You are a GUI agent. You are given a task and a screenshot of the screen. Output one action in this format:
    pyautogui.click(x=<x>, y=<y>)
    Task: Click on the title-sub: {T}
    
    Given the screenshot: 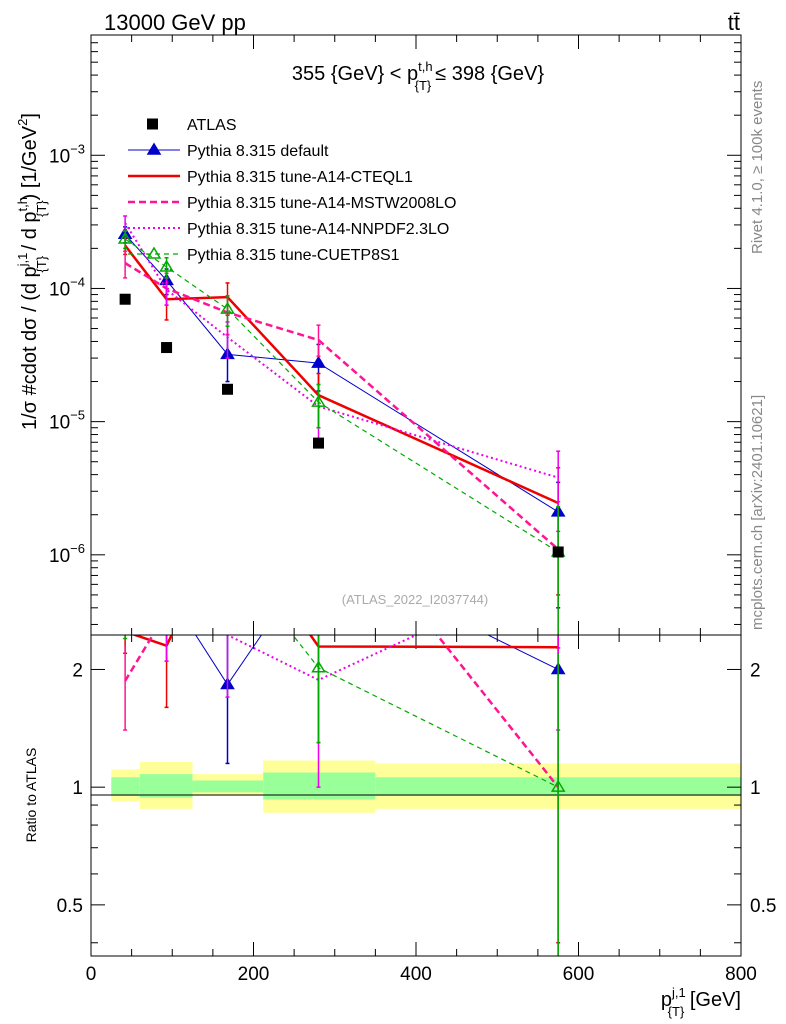 What is the action you would take?
    pyautogui.click(x=423, y=85)
    